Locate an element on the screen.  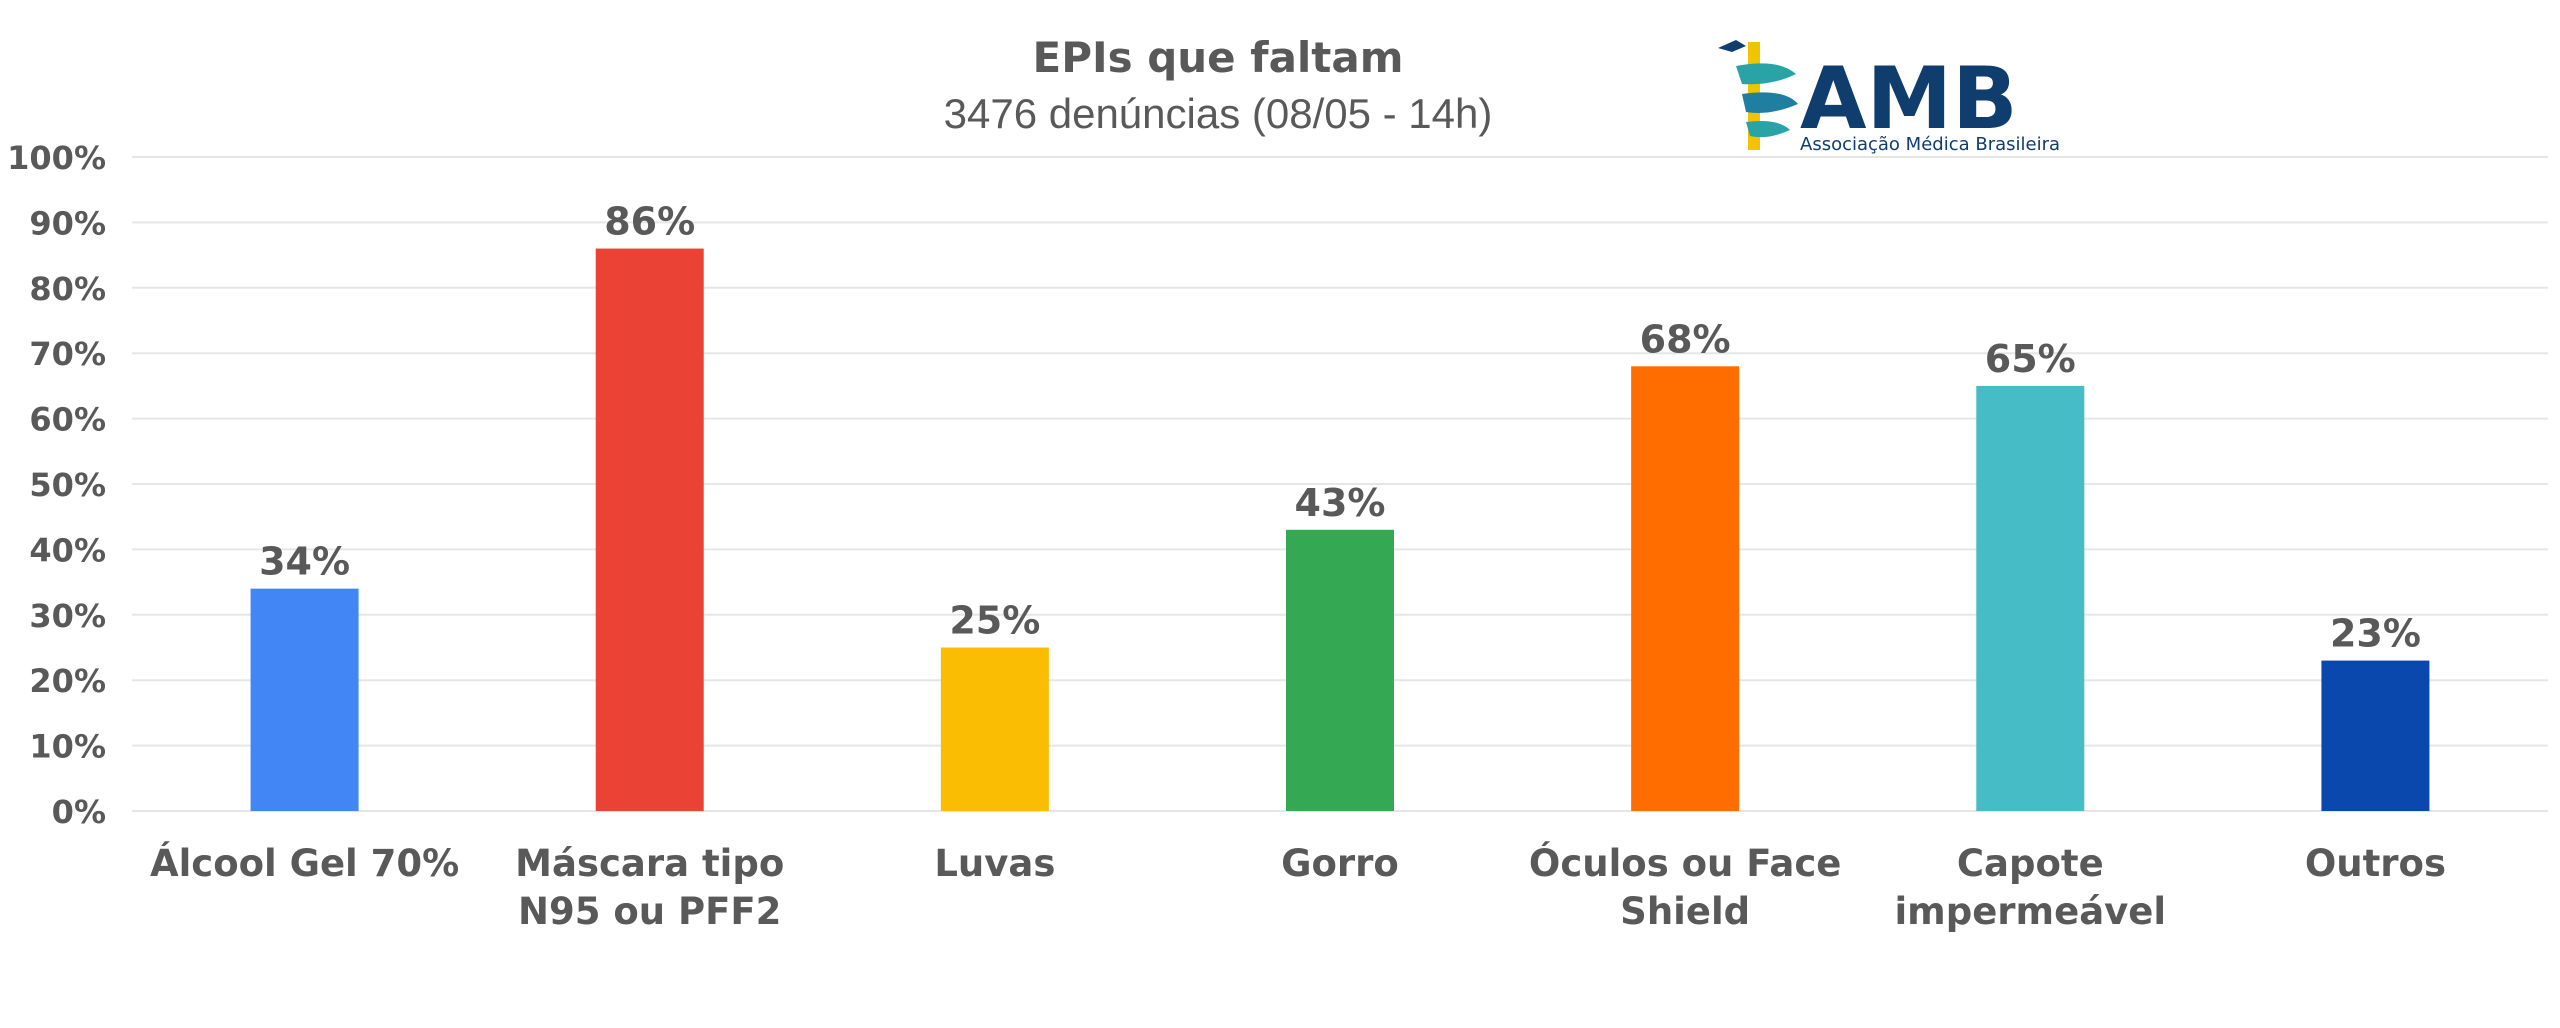
x-tick-label: Capote impermeável is located at coordinates (2030, 887).